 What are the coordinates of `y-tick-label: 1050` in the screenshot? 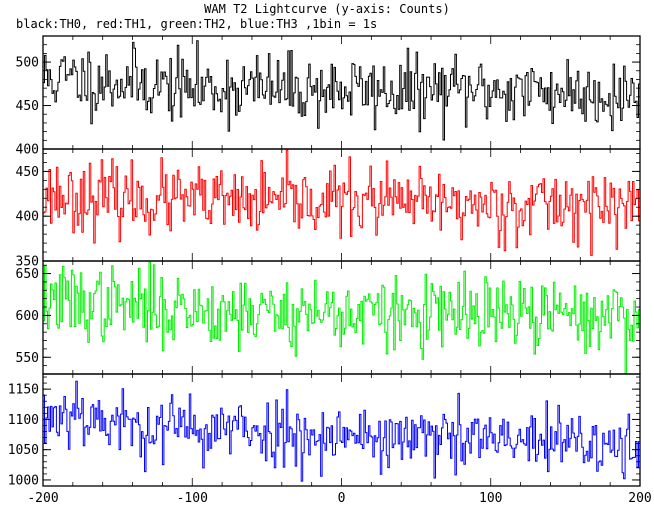 It's located at (23, 450).